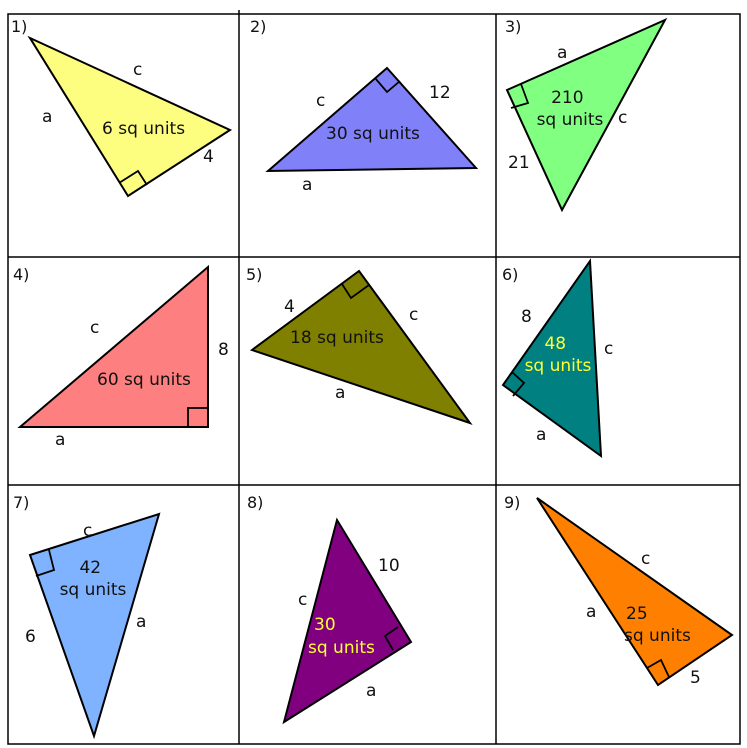 The width and height of the screenshot is (747, 748). I want to click on area-label: 18 sq units, so click(337, 338).